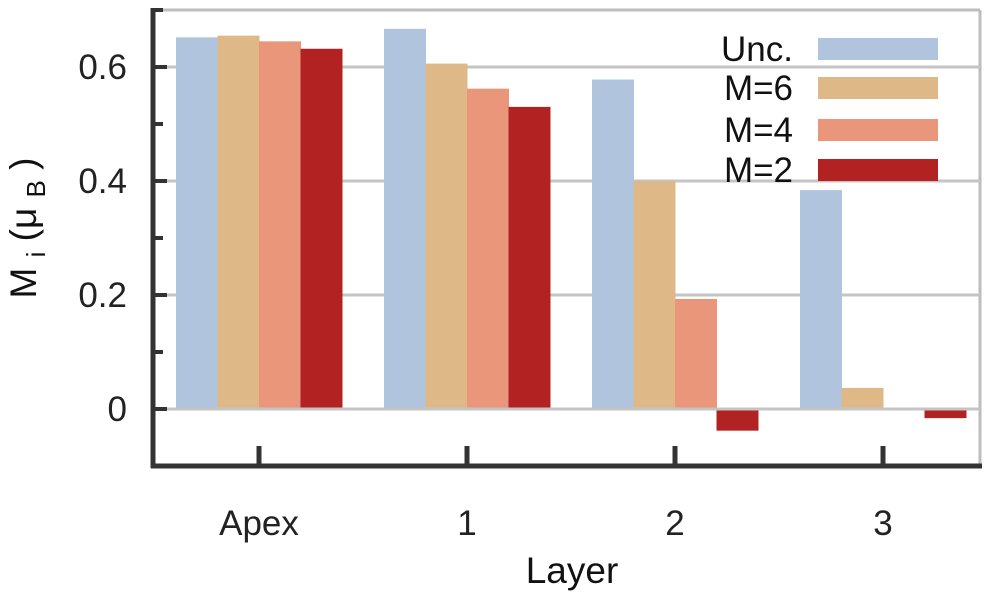 Image resolution: width=996 pixels, height=599 pixels. Describe the element at coordinates (23, 225) in the screenshot. I see `y-axis-label-unit-open: (μ` at that location.